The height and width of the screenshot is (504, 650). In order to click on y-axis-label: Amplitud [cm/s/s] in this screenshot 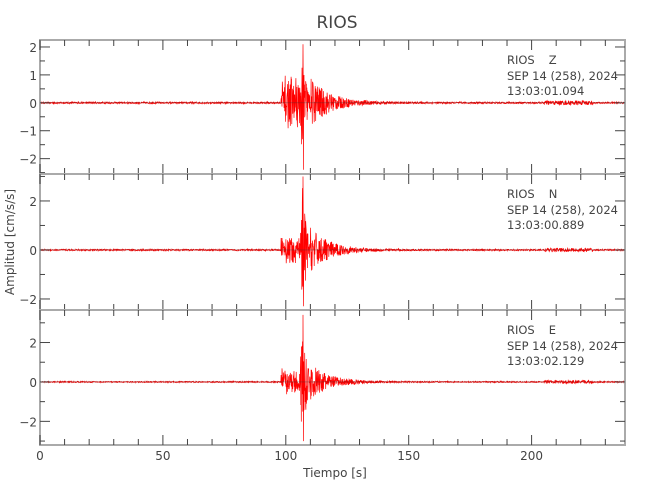, I will do `click(10, 242)`.